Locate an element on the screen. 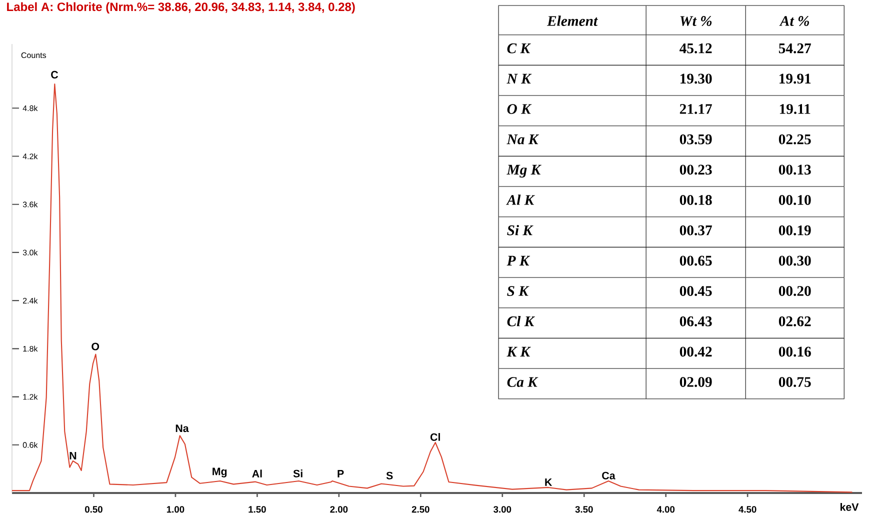 The image size is (871, 515). x-tick-label: 3.50 is located at coordinates (584, 509).